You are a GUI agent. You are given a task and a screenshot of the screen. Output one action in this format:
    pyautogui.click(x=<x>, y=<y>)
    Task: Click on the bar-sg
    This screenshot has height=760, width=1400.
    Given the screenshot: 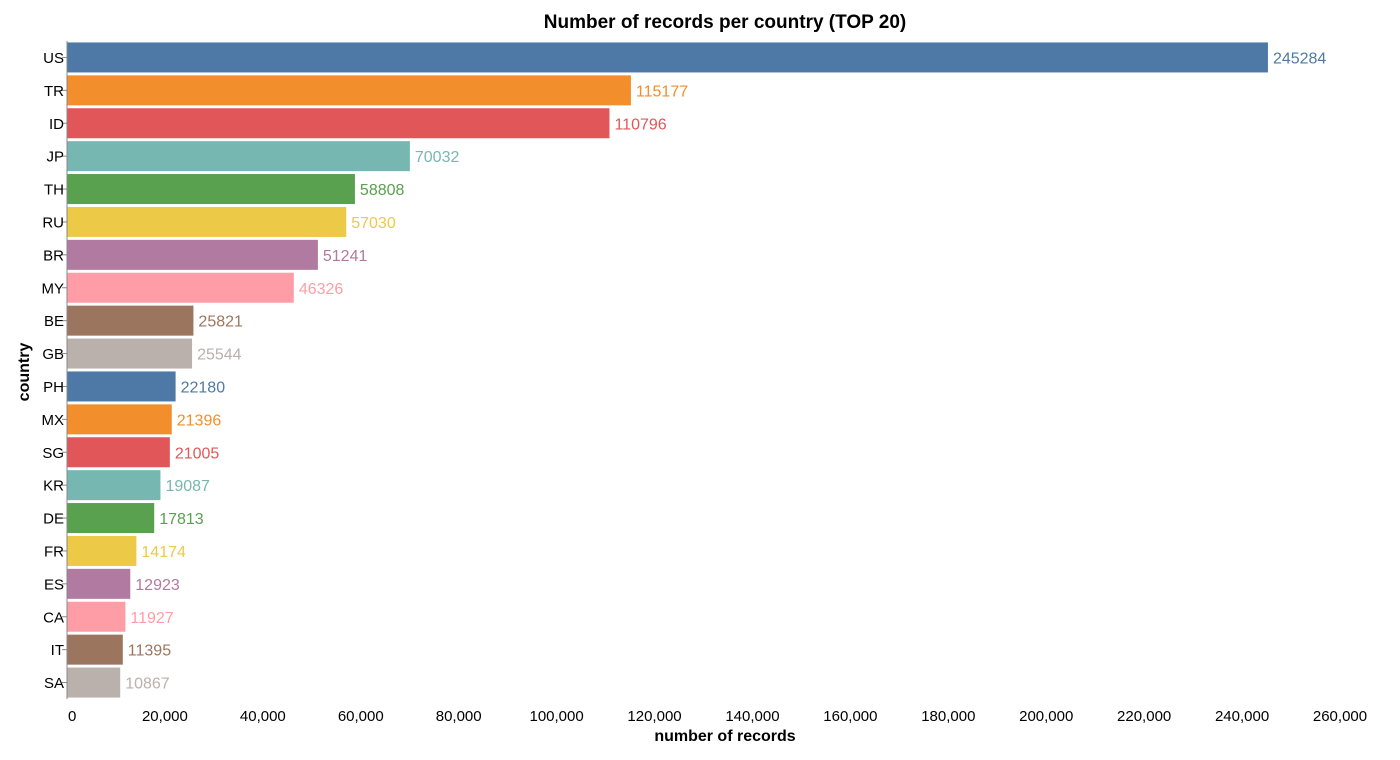 What is the action you would take?
    pyautogui.click(x=118, y=452)
    